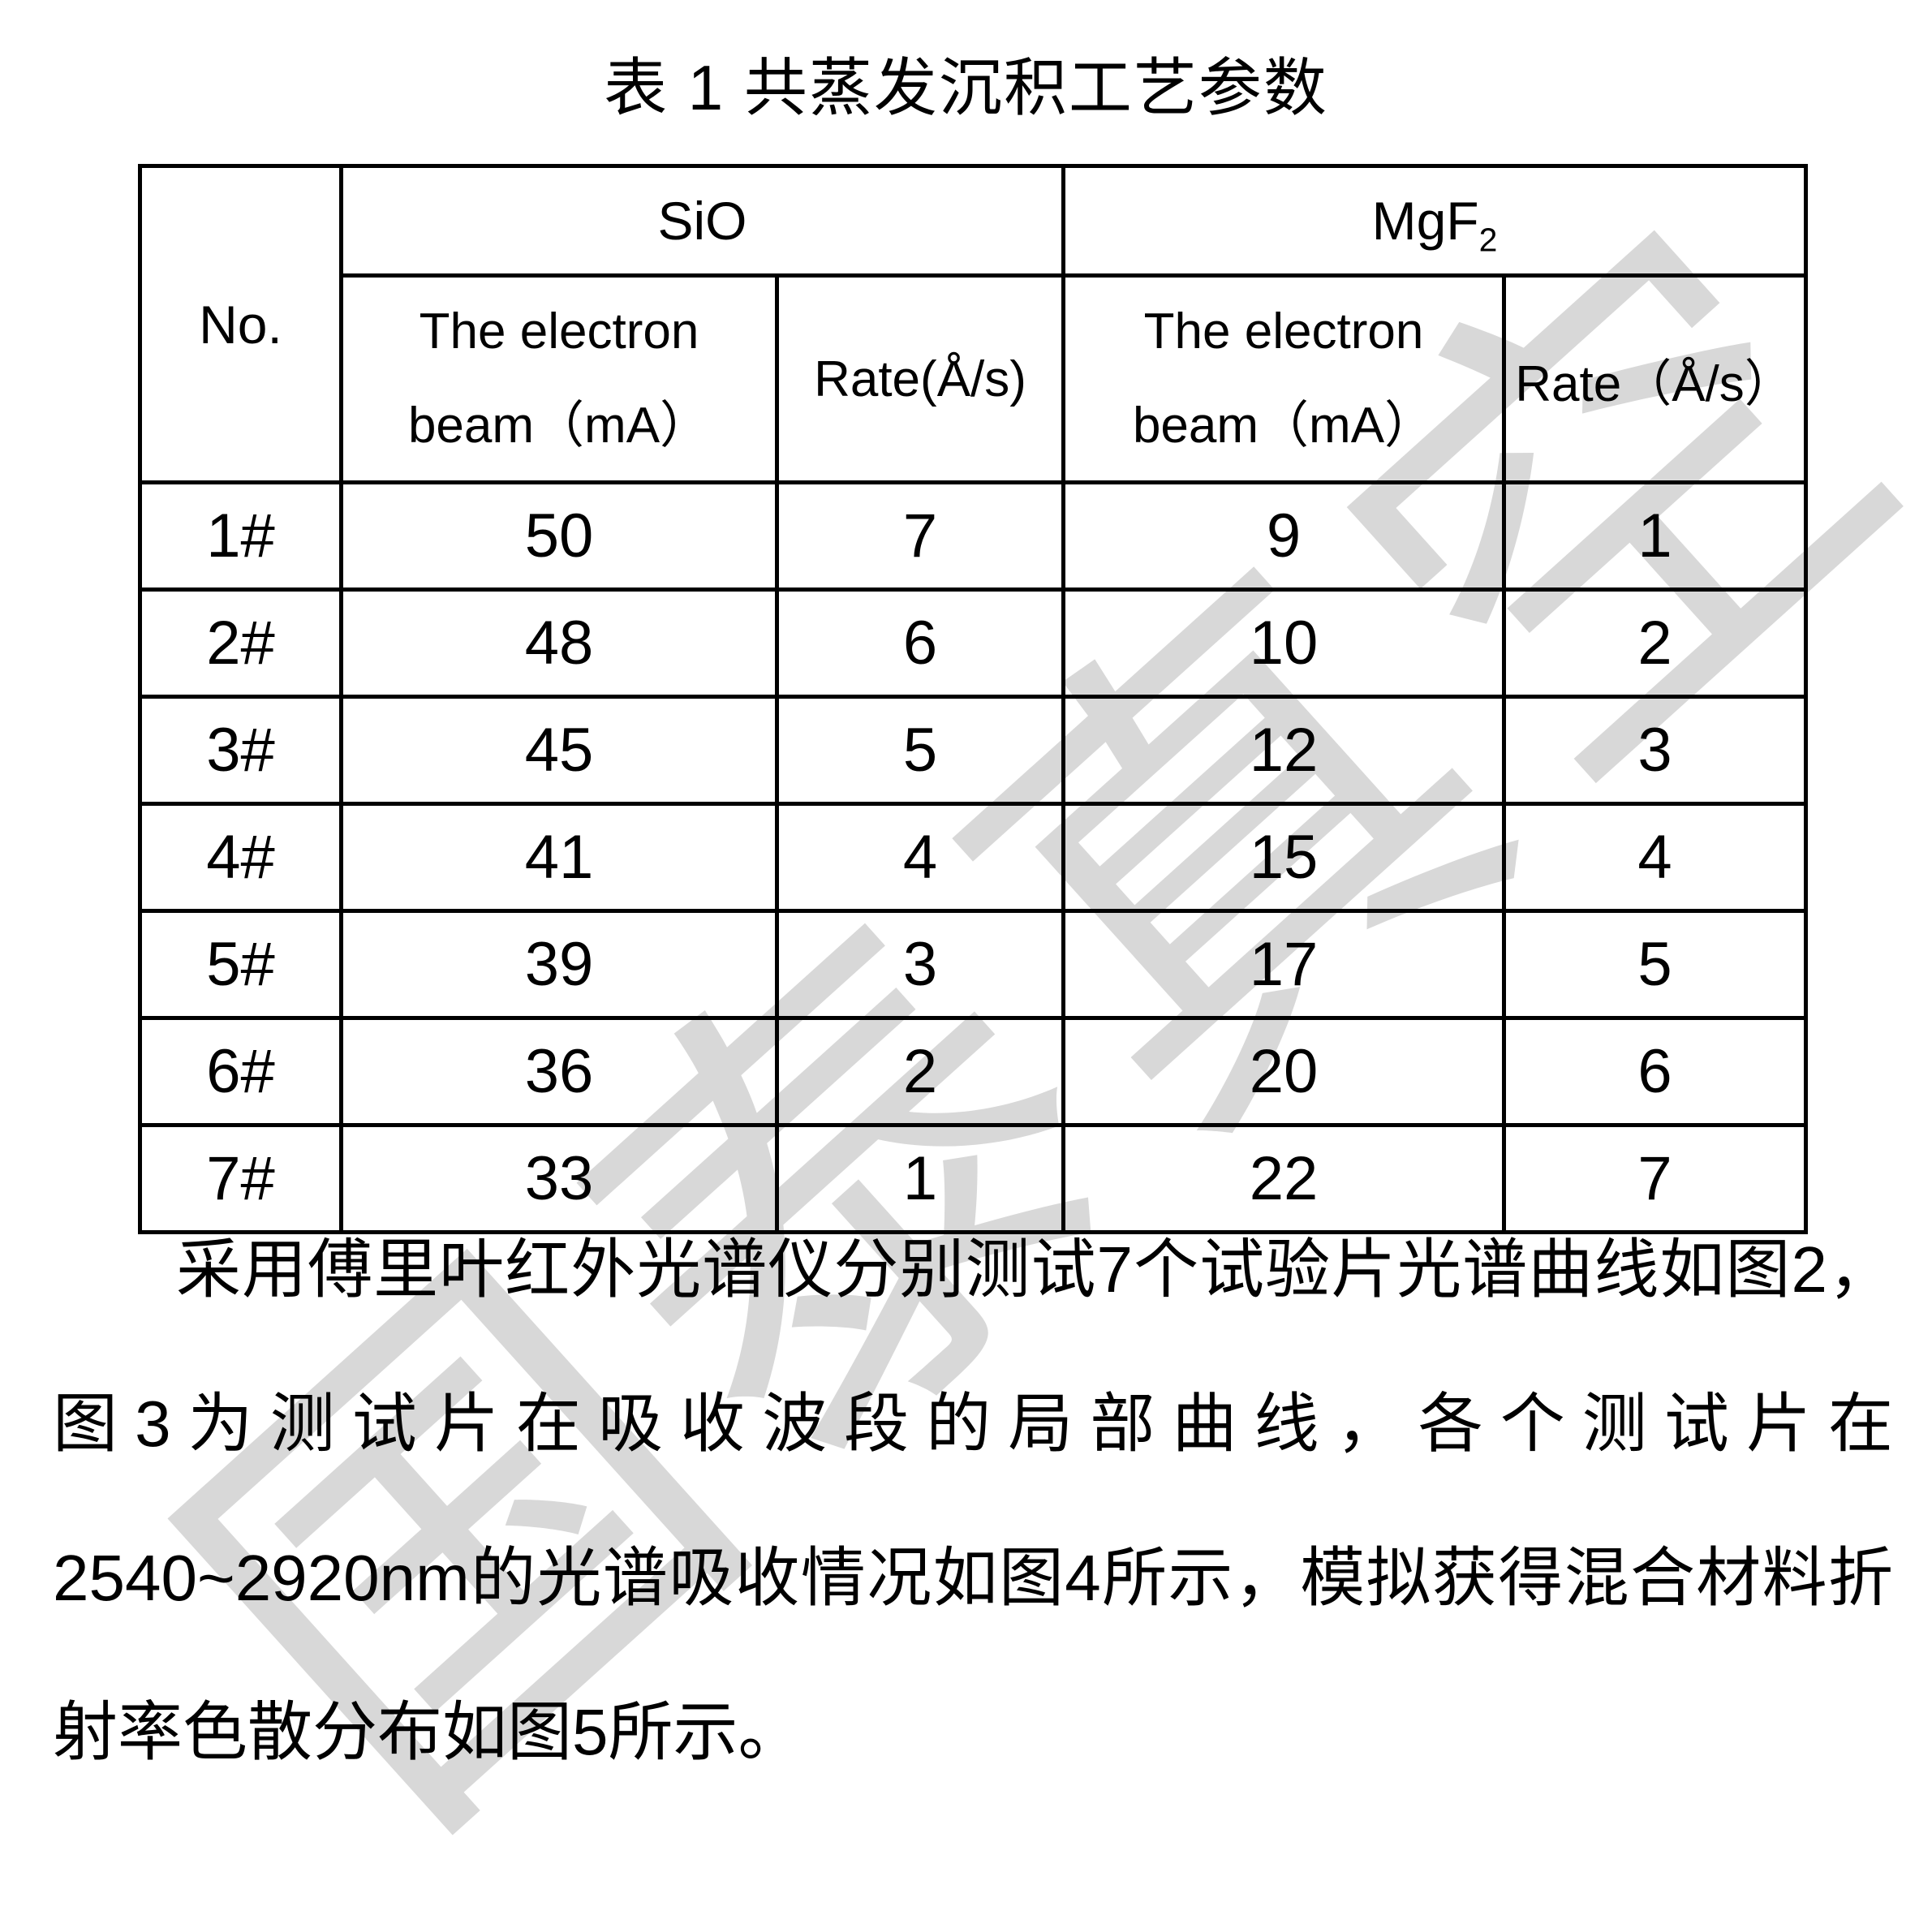 This screenshot has height=1911, width=1932. I want to click on cell-no: 7#, so click(240, 1178).